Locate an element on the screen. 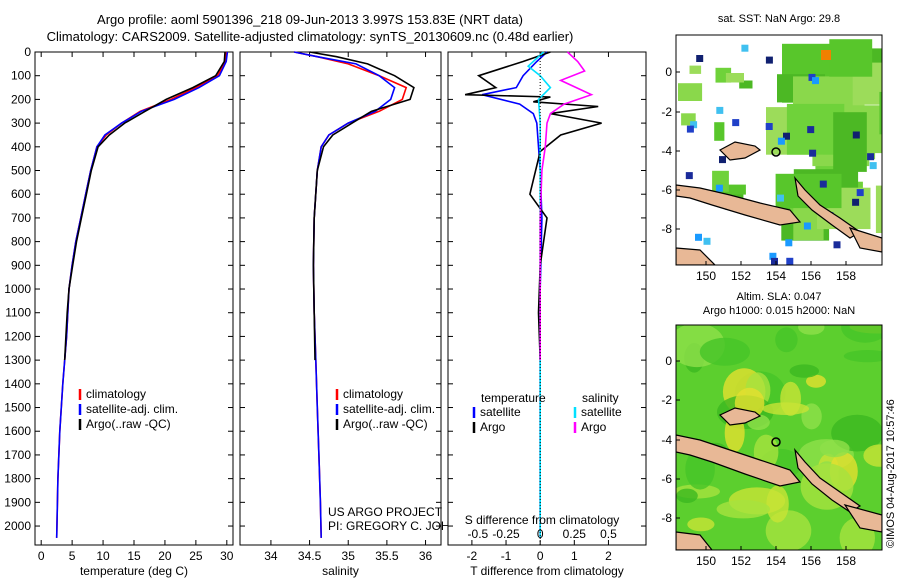 This screenshot has width=900, height=580. pi-annotation: PI: GREGORY C. JOHNSON is located at coordinates (406, 526).